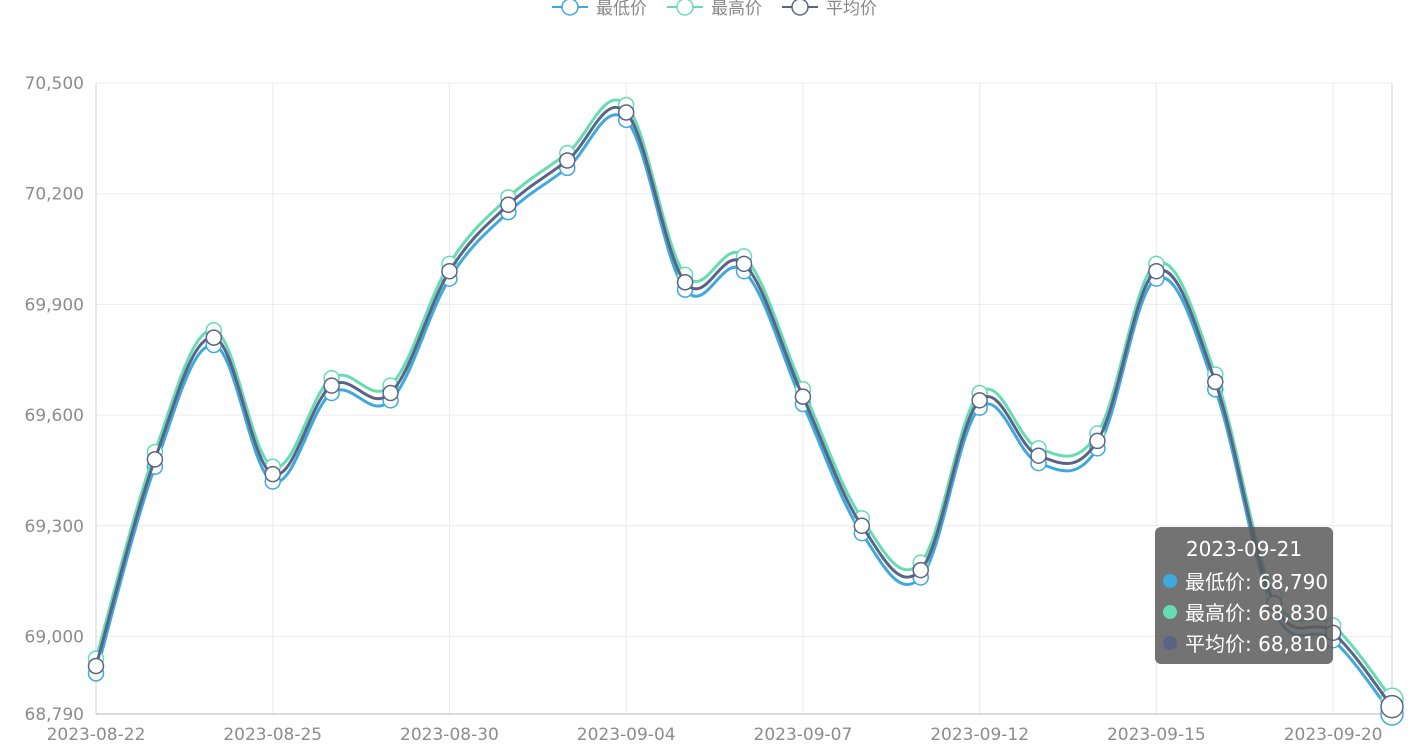 The image size is (1427, 749). I want to click on y-tick-label: 70,500, so click(54, 84).